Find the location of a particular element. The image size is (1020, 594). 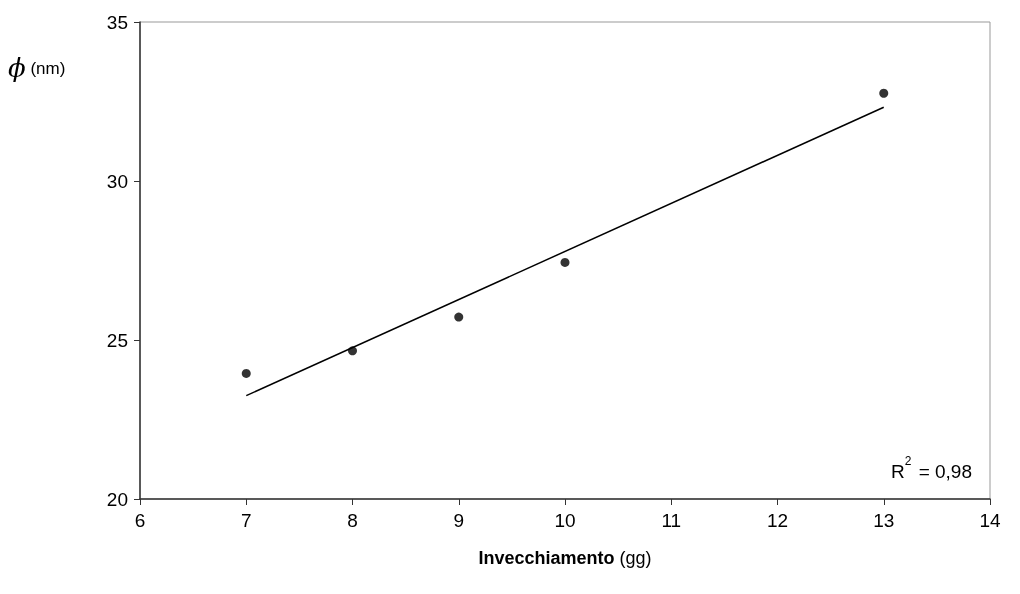

y-tick-label: 35 is located at coordinates (117, 22).